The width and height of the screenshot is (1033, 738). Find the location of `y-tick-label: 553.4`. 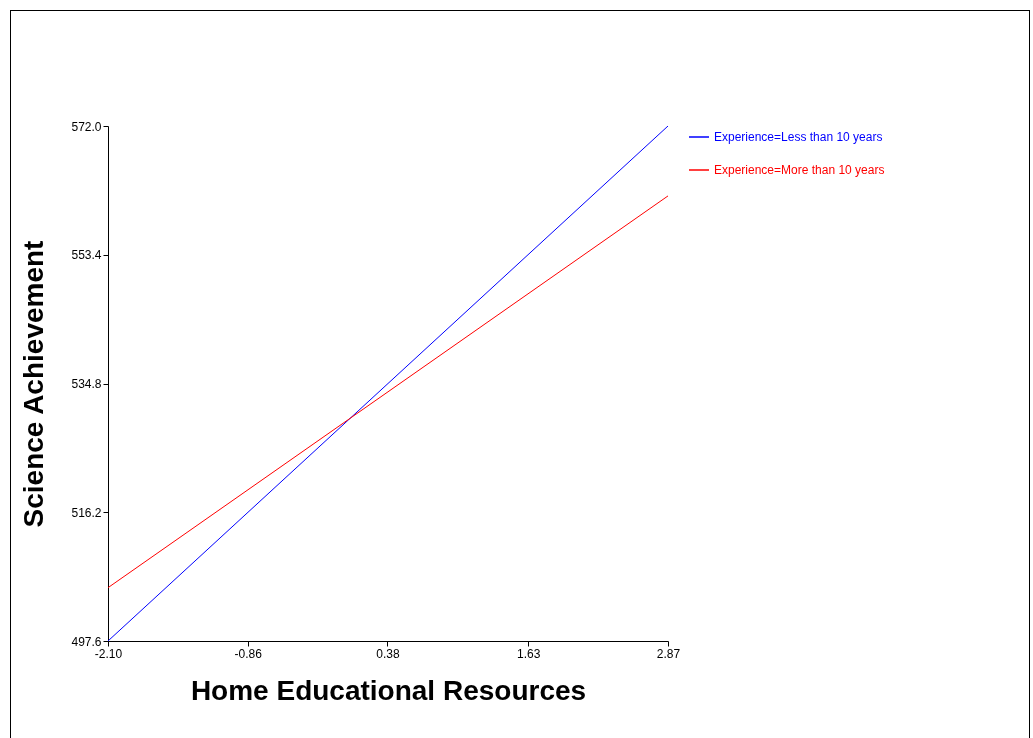

y-tick-label: 553.4 is located at coordinates (86, 255).